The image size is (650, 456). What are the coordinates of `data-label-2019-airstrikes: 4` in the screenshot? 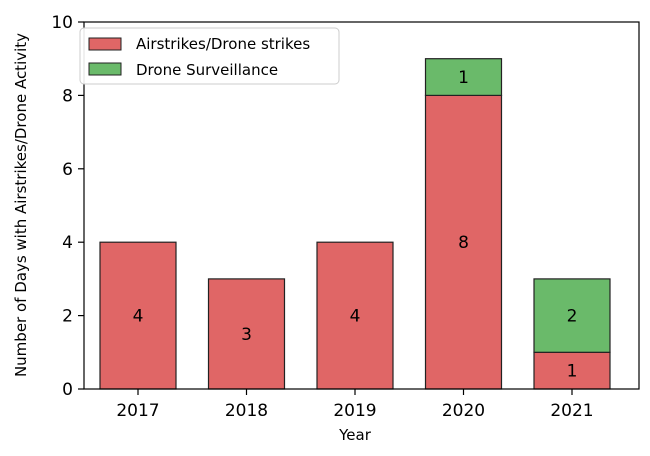 It's located at (355, 317).